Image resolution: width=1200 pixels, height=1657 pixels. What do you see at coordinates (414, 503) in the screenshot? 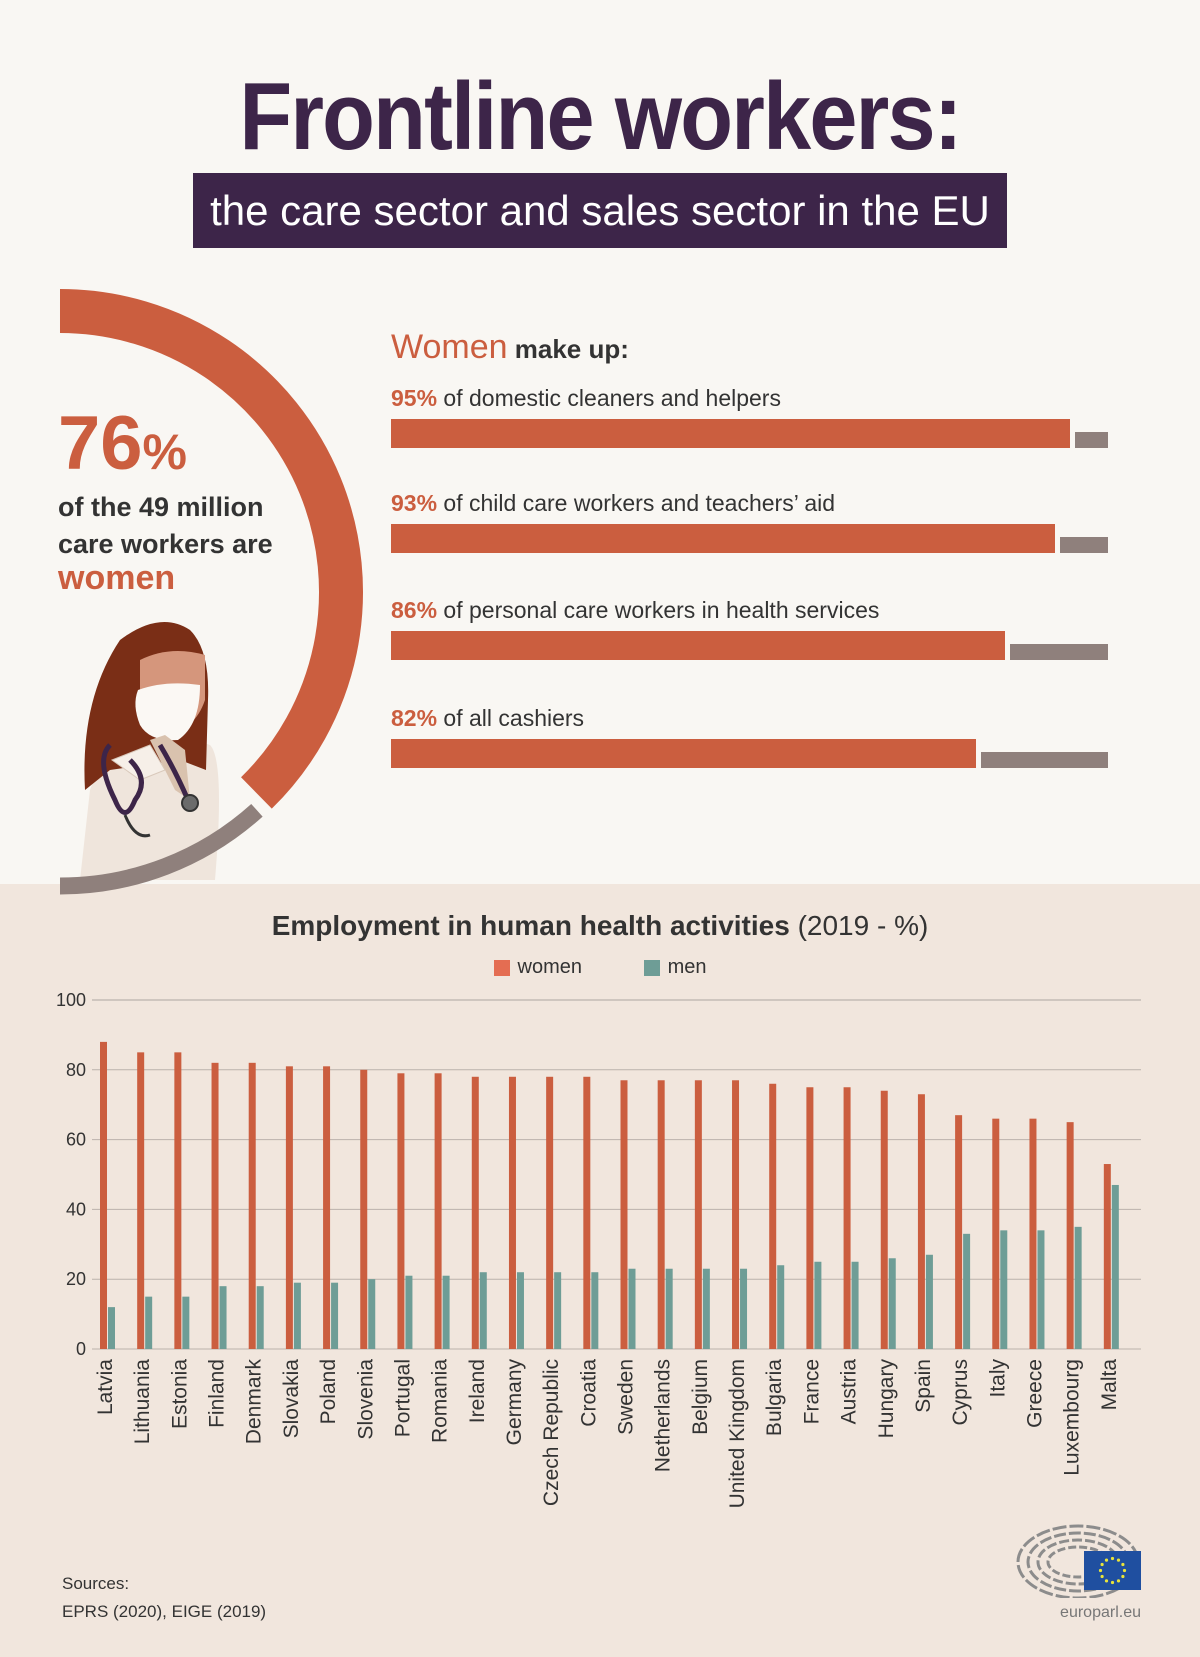
I see `makeup-percent: 93%` at bounding box center [414, 503].